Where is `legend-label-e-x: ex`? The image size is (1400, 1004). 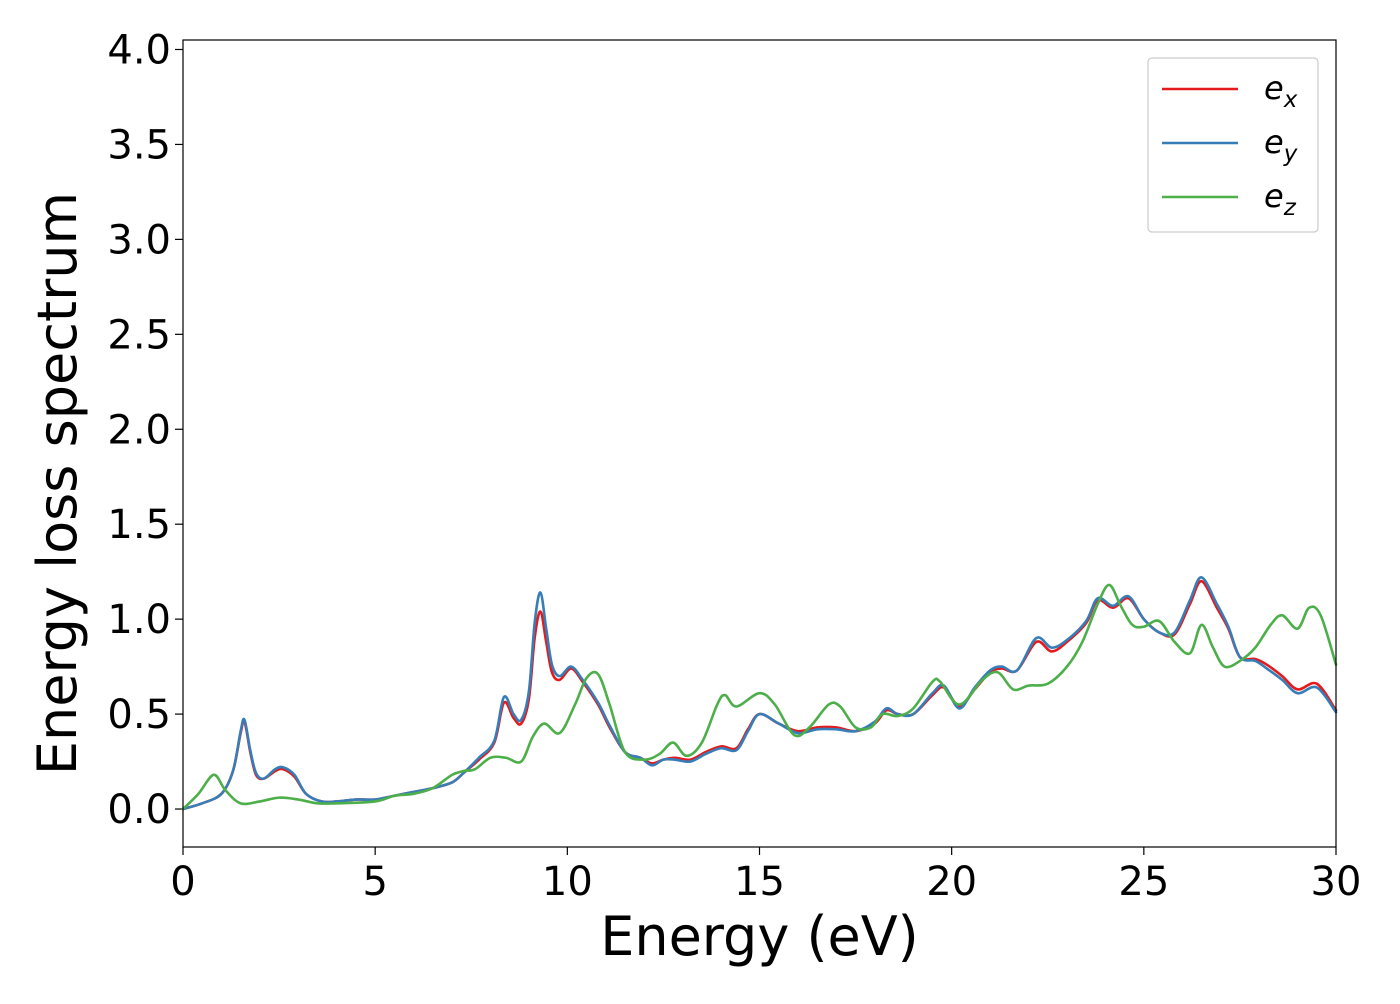 legend-label-e-x: ex is located at coordinates (1281, 91).